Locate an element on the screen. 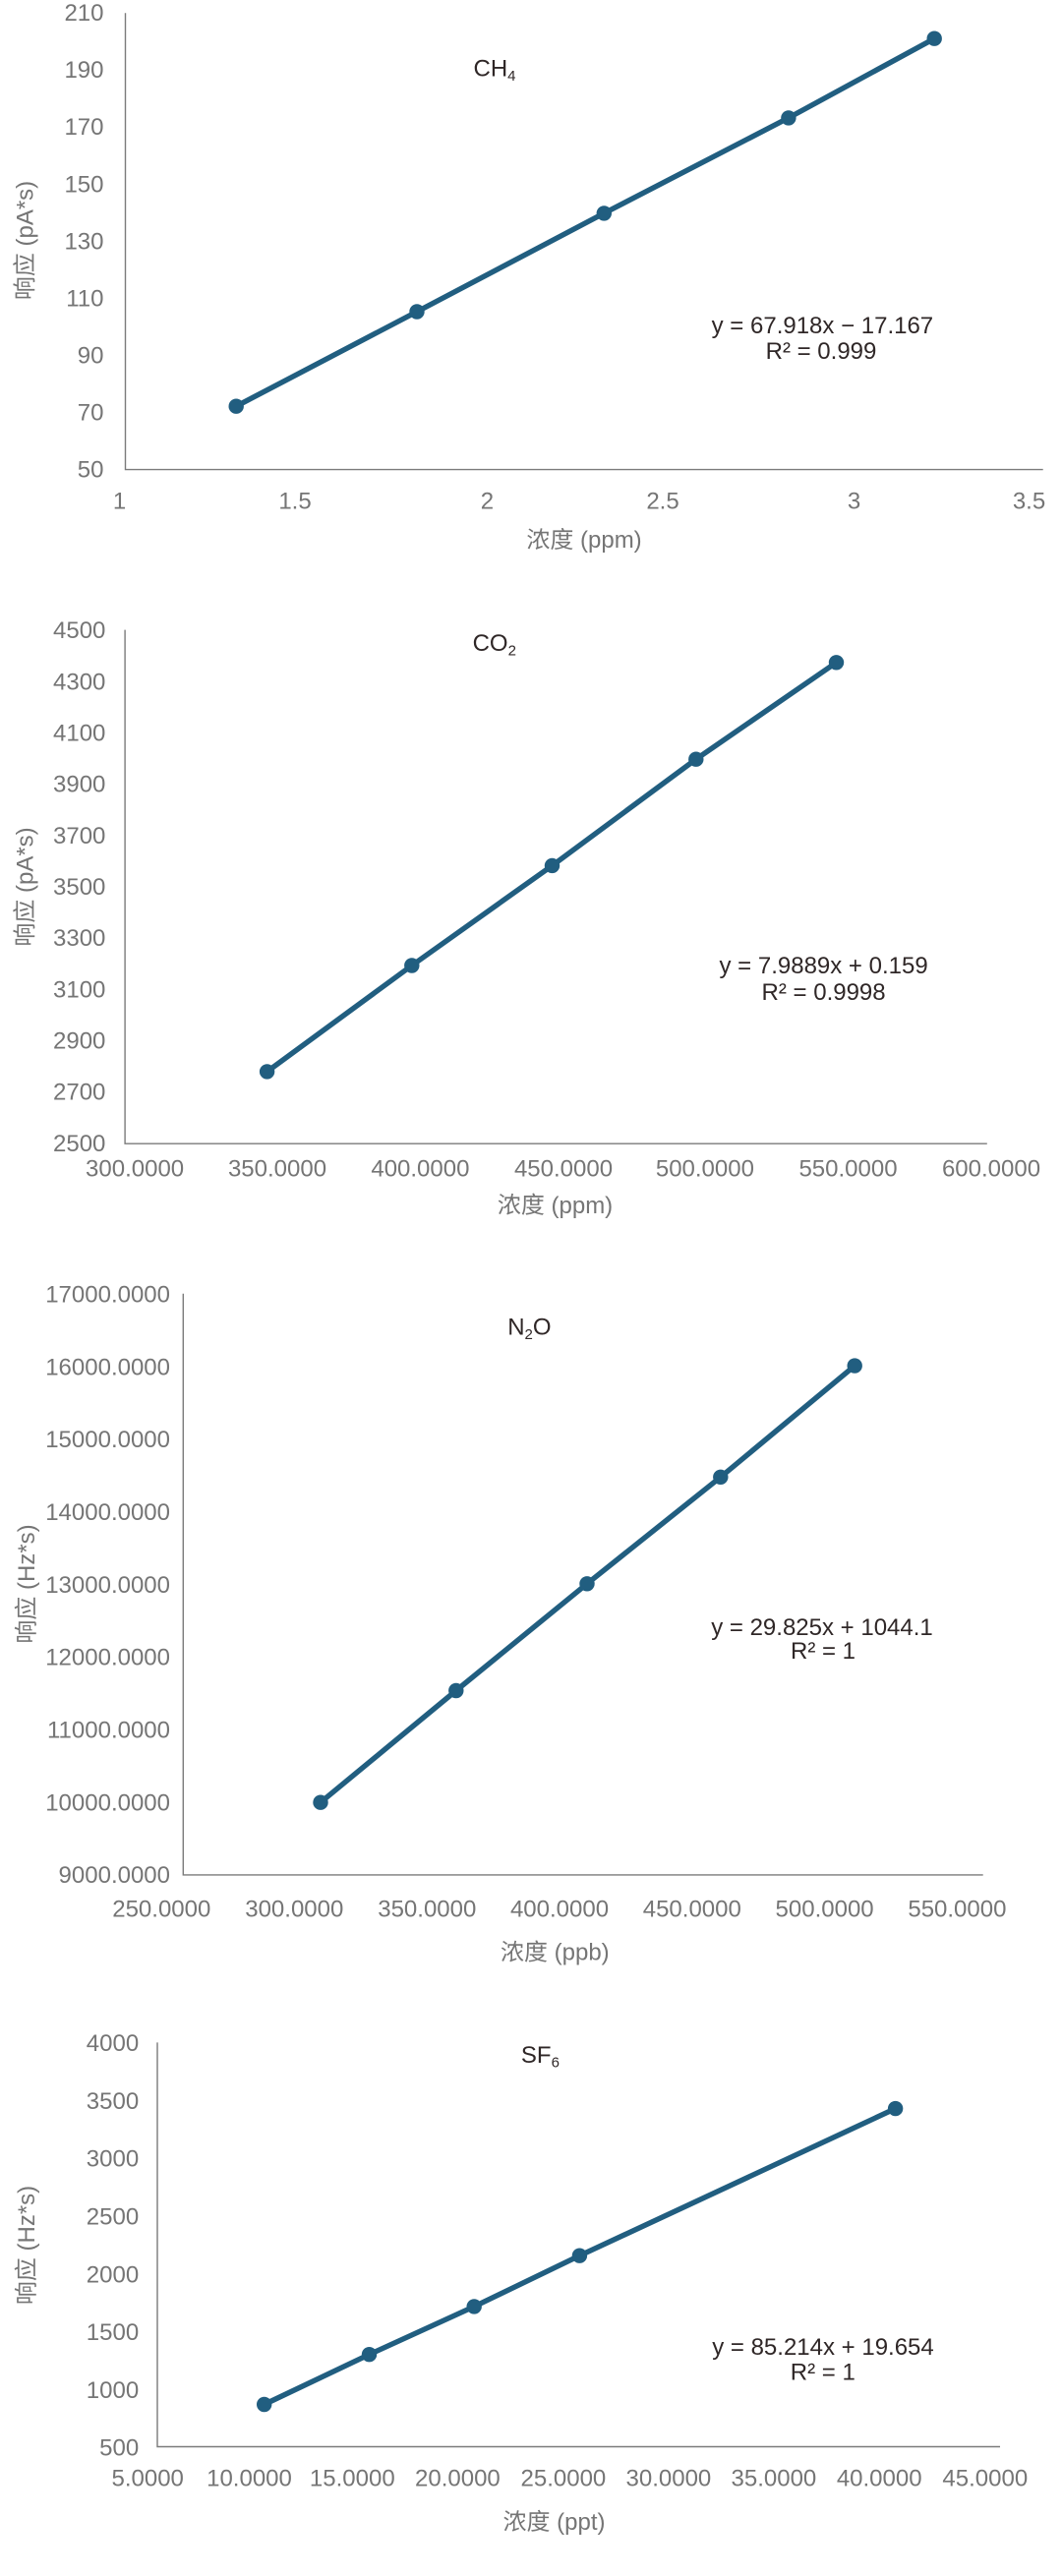 Image resolution: width=1062 pixels, height=2576 pixels. svg-text: CO2 is located at coordinates (494, 645).